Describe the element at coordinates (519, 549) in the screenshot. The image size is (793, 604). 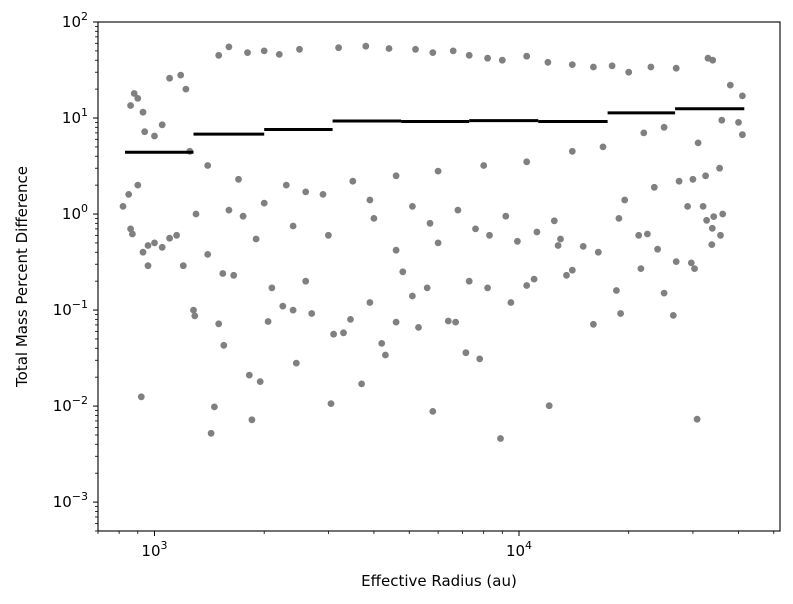
I see `x-tick-label: 10⁴` at that location.